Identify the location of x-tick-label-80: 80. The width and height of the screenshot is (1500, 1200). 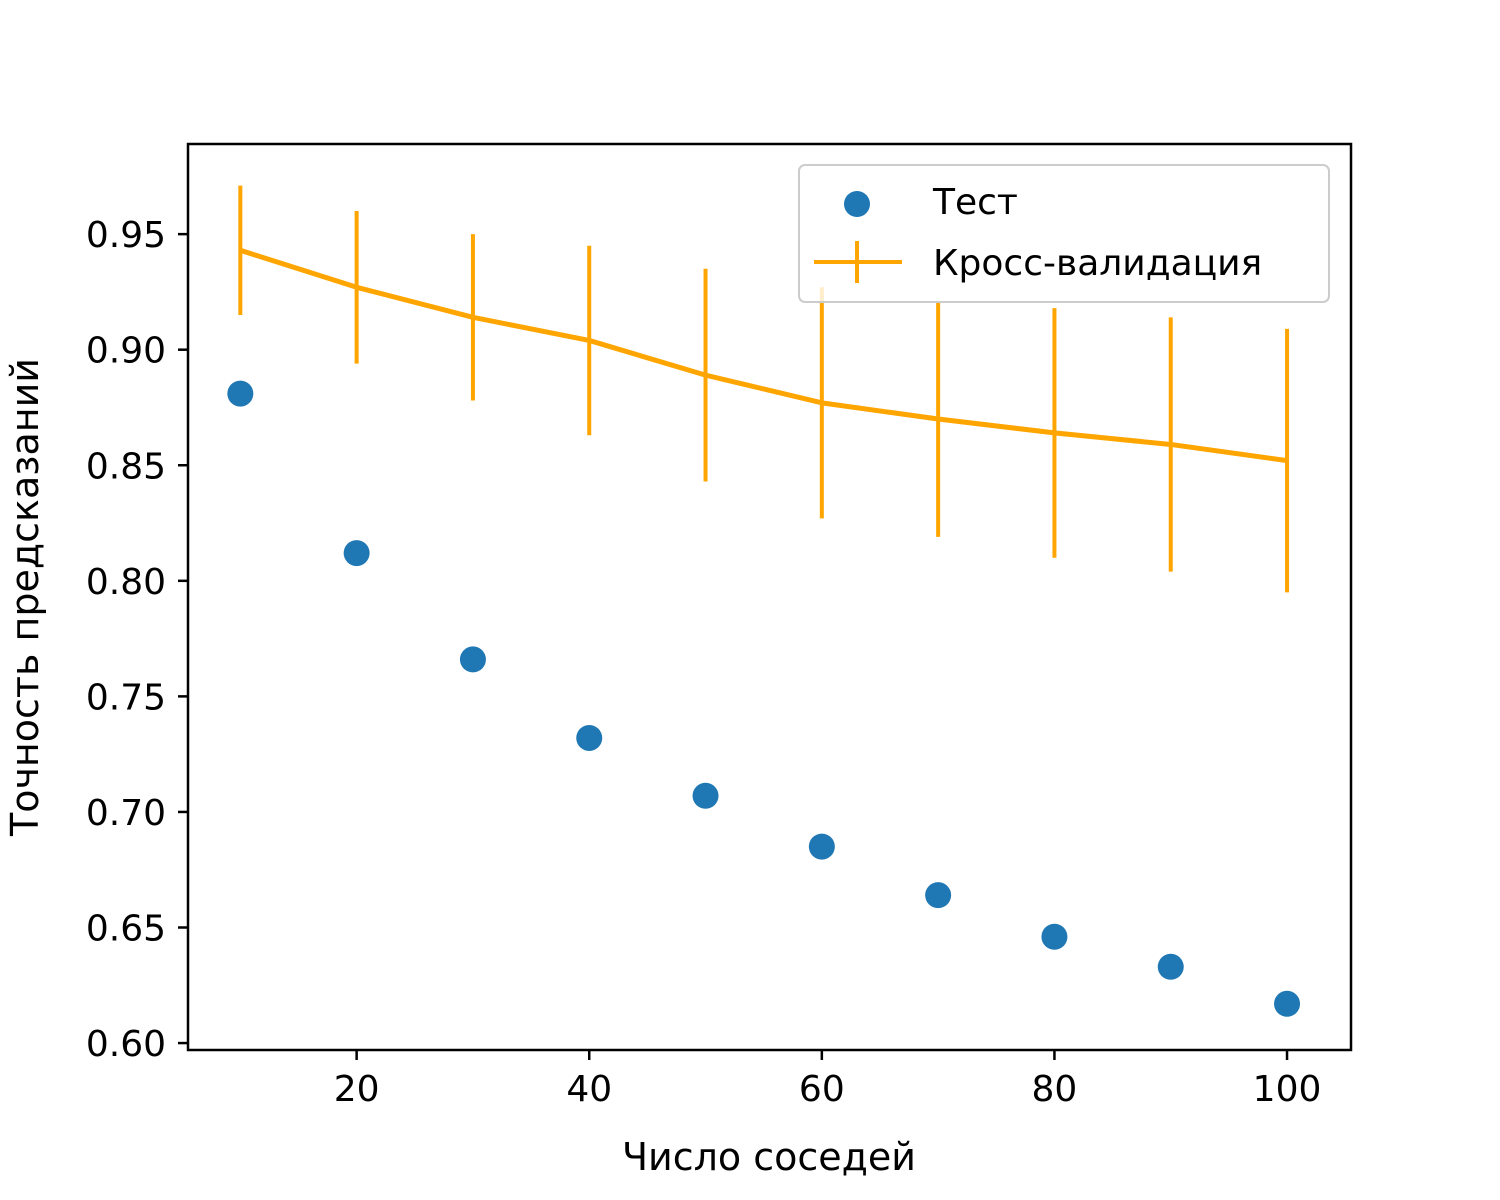
(1055, 1089).